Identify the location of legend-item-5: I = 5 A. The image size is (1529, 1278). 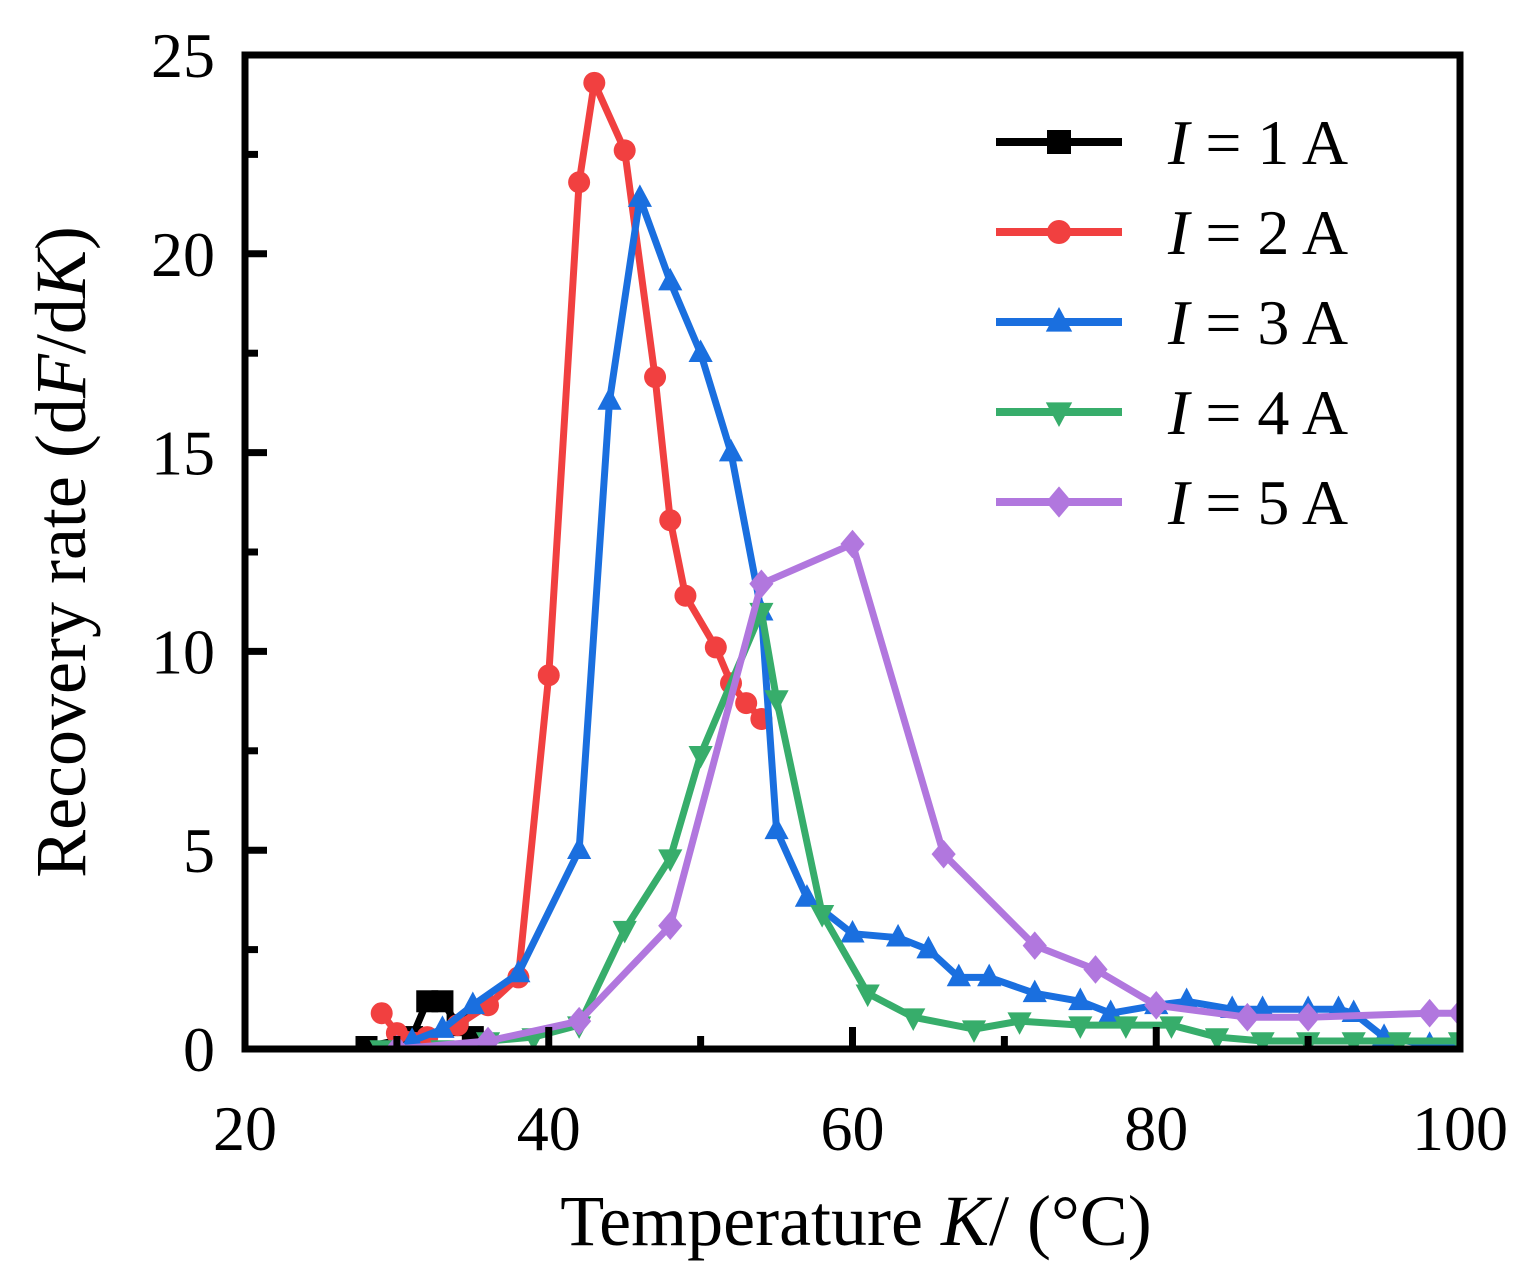
(1172, 502).